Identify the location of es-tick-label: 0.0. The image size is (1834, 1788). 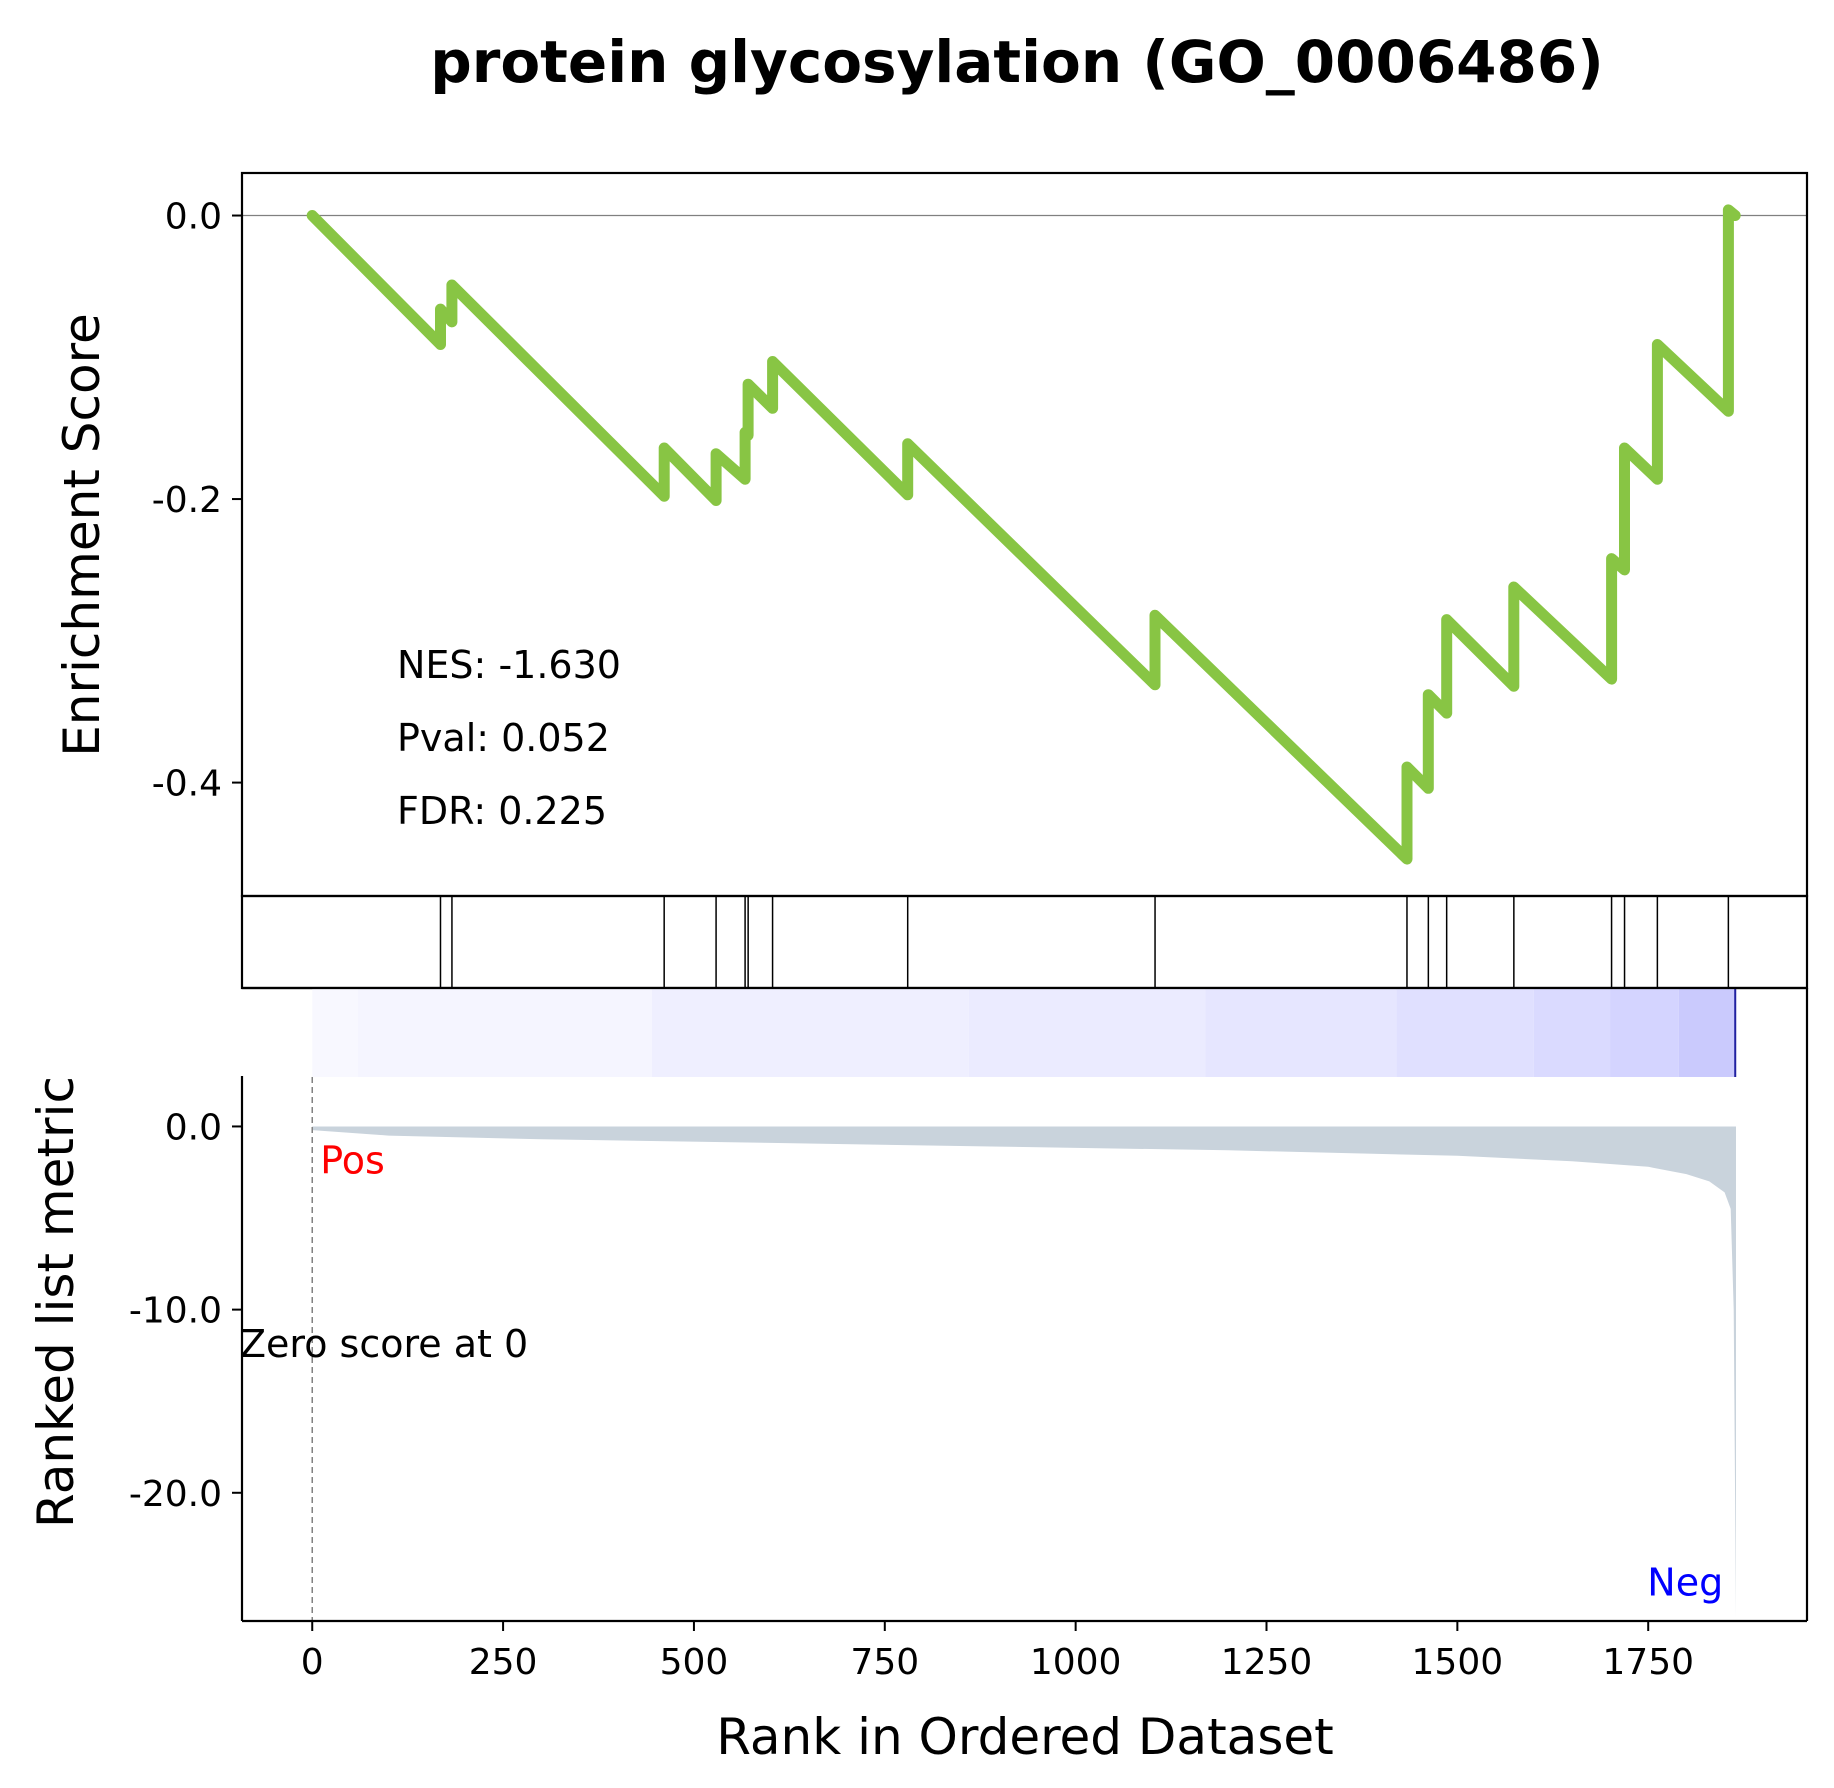
(193, 217).